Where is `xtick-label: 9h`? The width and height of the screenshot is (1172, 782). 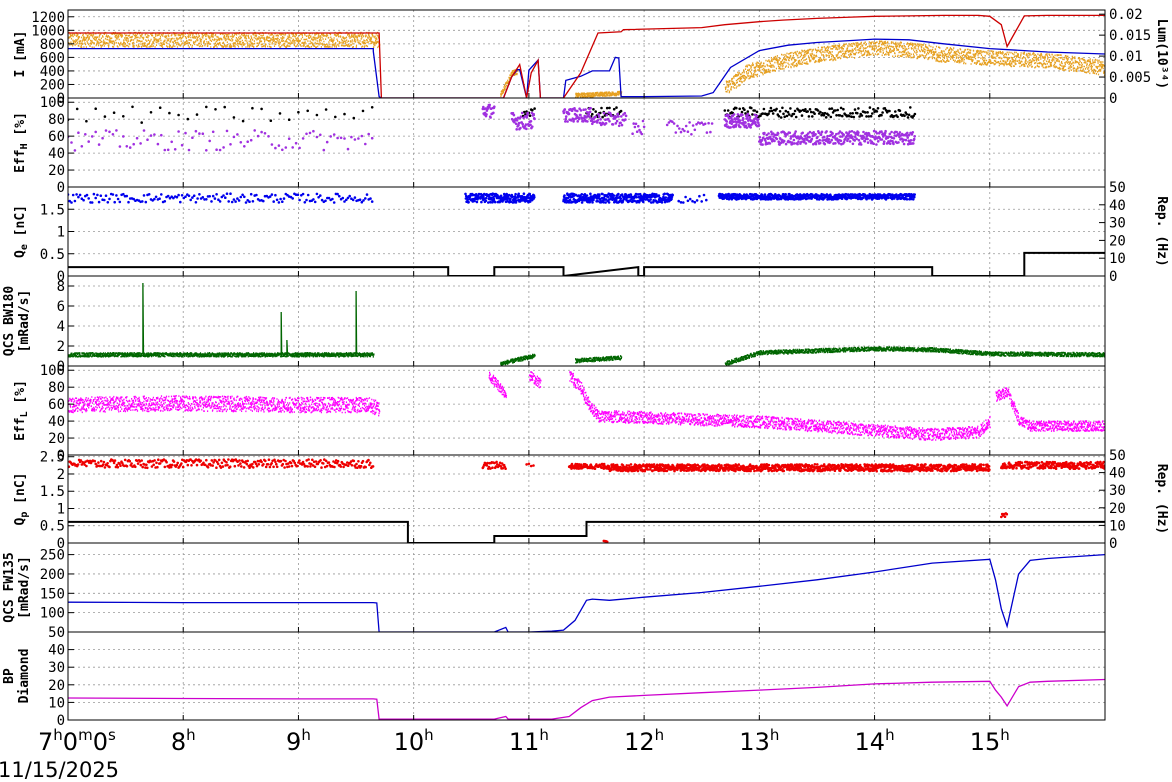
xtick-label: 9h is located at coordinates (298, 741).